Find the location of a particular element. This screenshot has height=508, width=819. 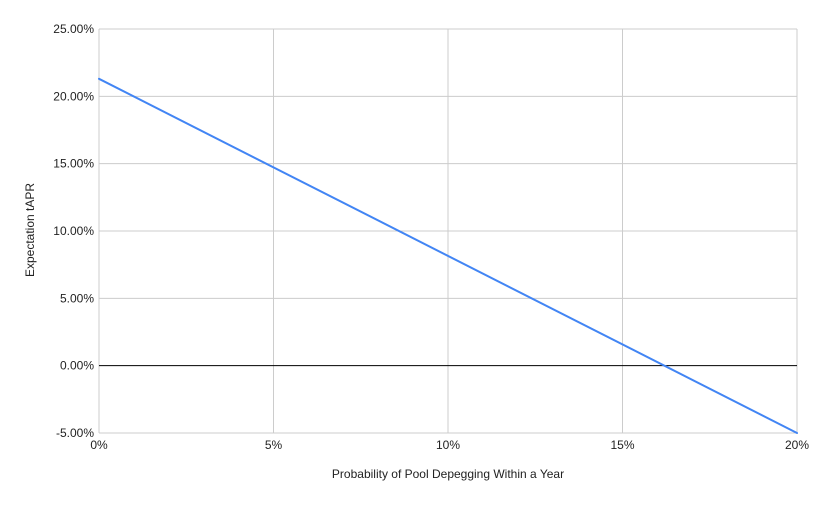

y-tick-label: 5.00% is located at coordinates (77, 298).